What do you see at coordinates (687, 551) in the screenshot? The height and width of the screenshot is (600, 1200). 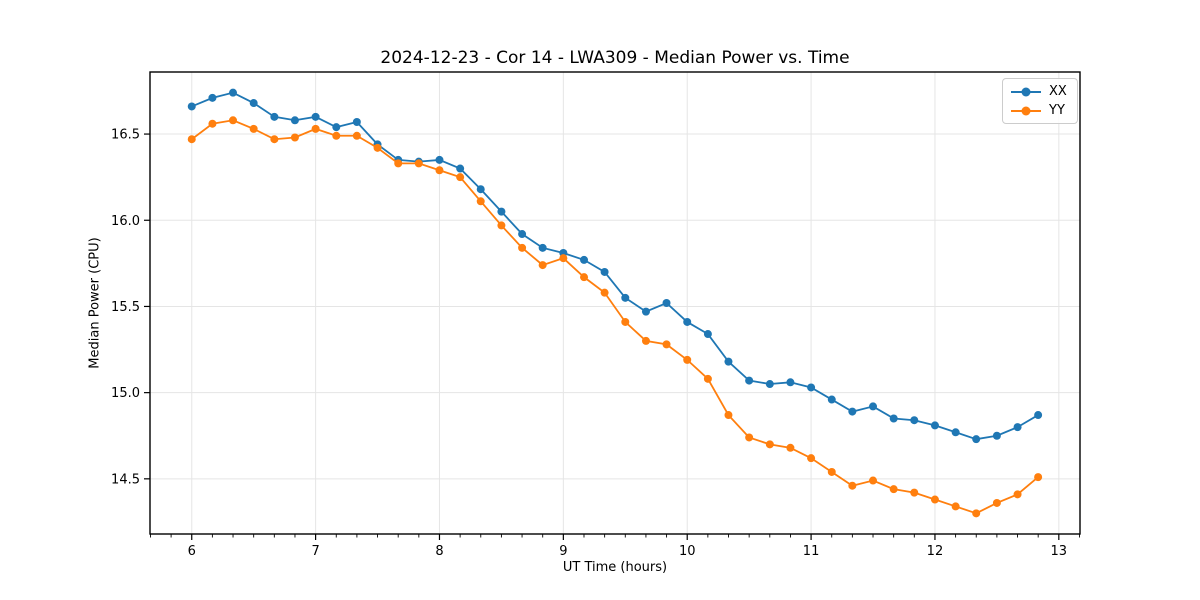 I see `x-tick-label: 10` at bounding box center [687, 551].